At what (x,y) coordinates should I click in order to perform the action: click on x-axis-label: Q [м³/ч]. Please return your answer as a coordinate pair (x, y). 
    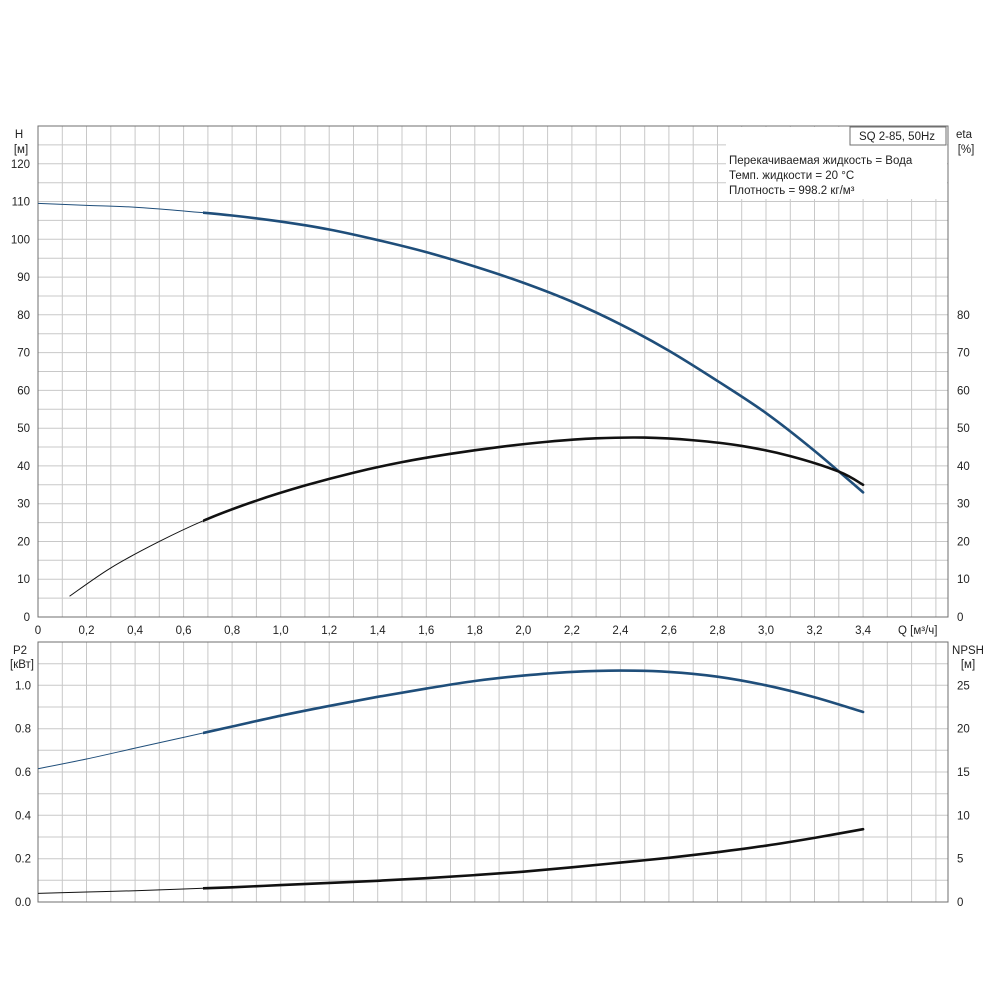
    Looking at the image, I should click on (917, 631).